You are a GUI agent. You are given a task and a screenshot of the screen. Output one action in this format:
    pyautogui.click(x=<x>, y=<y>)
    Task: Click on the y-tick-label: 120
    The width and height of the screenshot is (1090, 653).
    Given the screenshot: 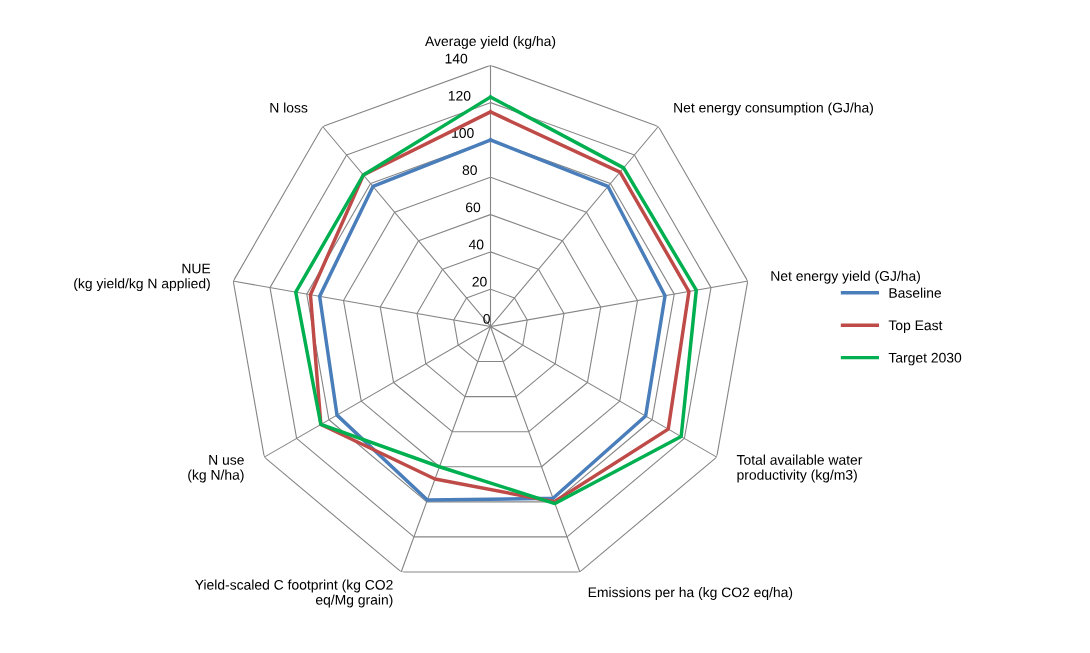 What is the action you would take?
    pyautogui.click(x=459, y=95)
    